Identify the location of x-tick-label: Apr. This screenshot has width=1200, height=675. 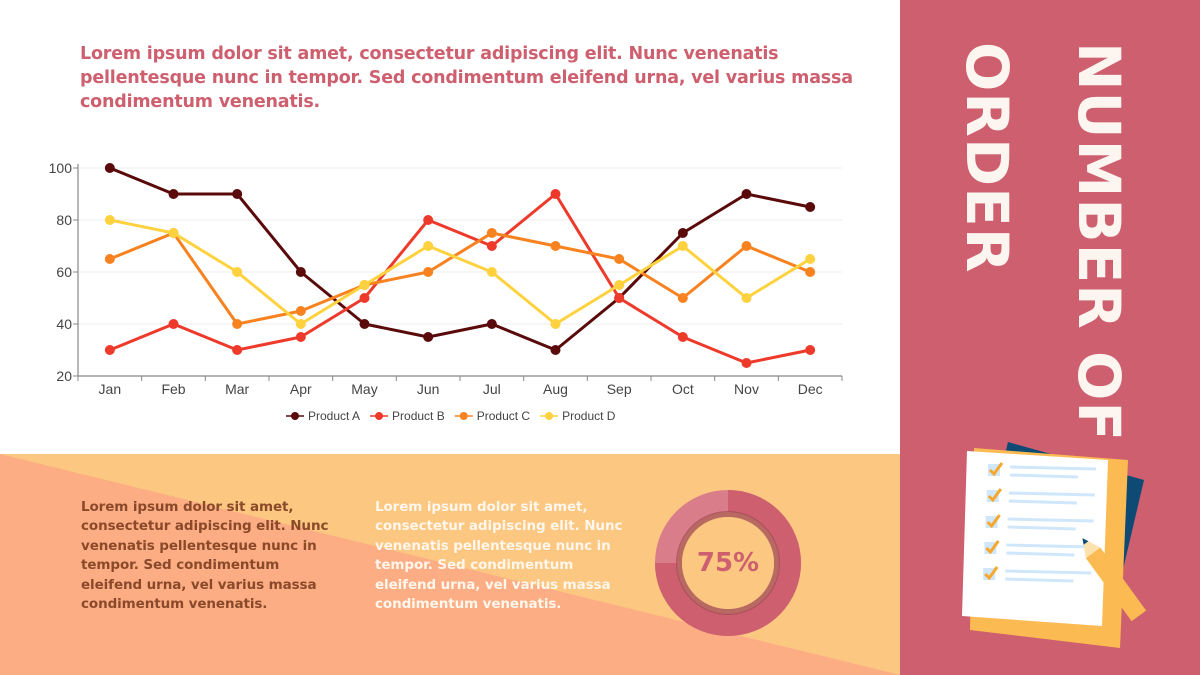
(301, 389).